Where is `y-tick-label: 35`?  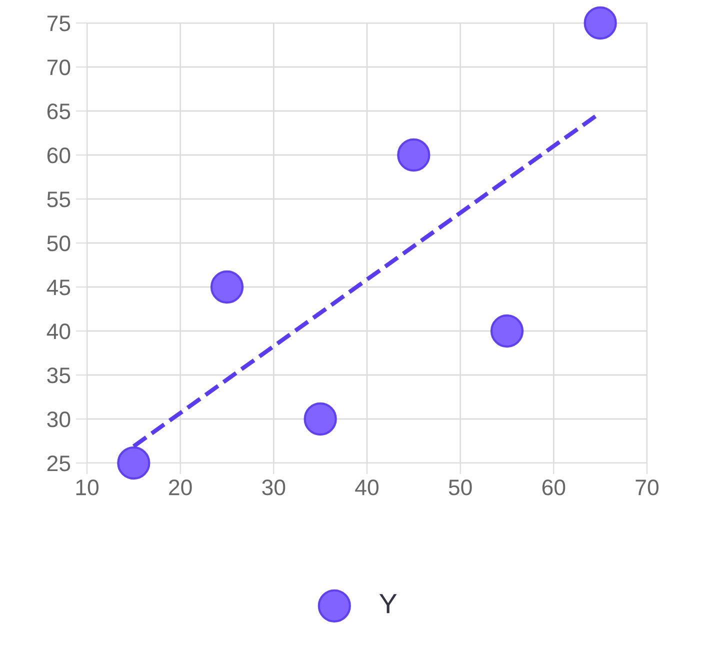 y-tick-label: 35 is located at coordinates (58, 376).